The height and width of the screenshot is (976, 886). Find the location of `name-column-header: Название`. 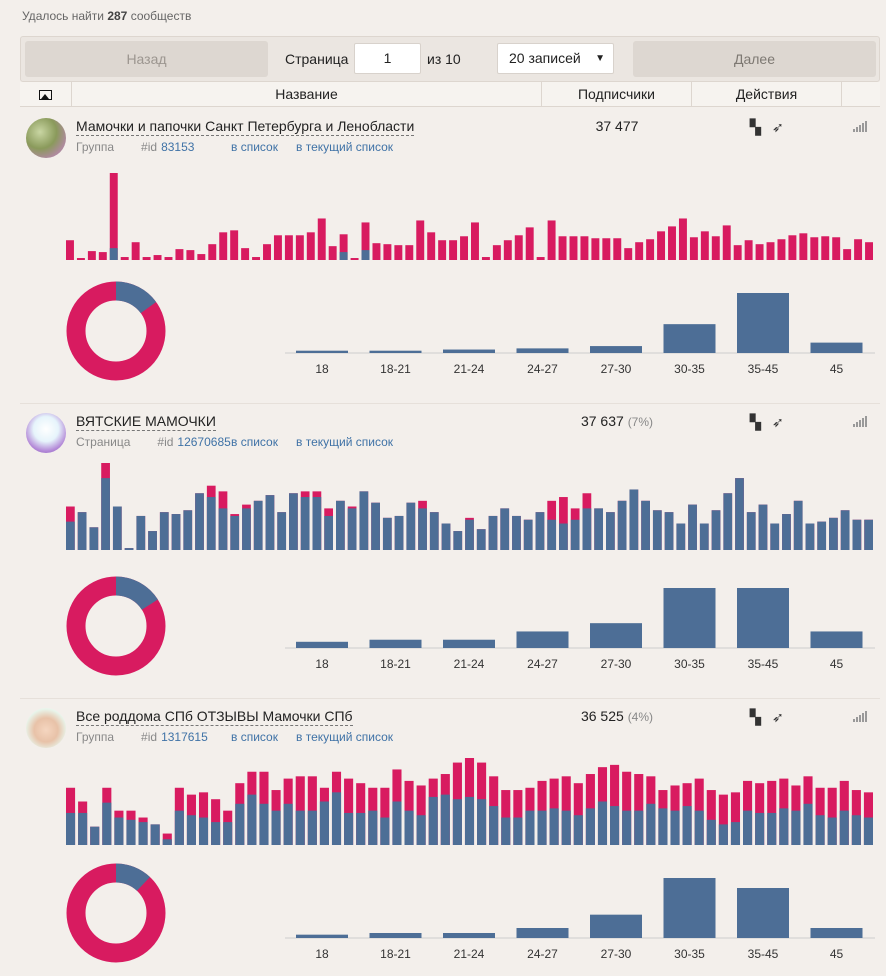

name-column-header: Название is located at coordinates (307, 94).